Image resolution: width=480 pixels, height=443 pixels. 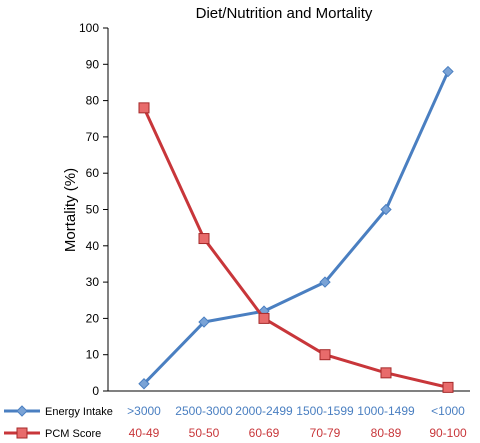 What do you see at coordinates (22, 411) in the screenshot?
I see `legend-diamond-icon` at bounding box center [22, 411].